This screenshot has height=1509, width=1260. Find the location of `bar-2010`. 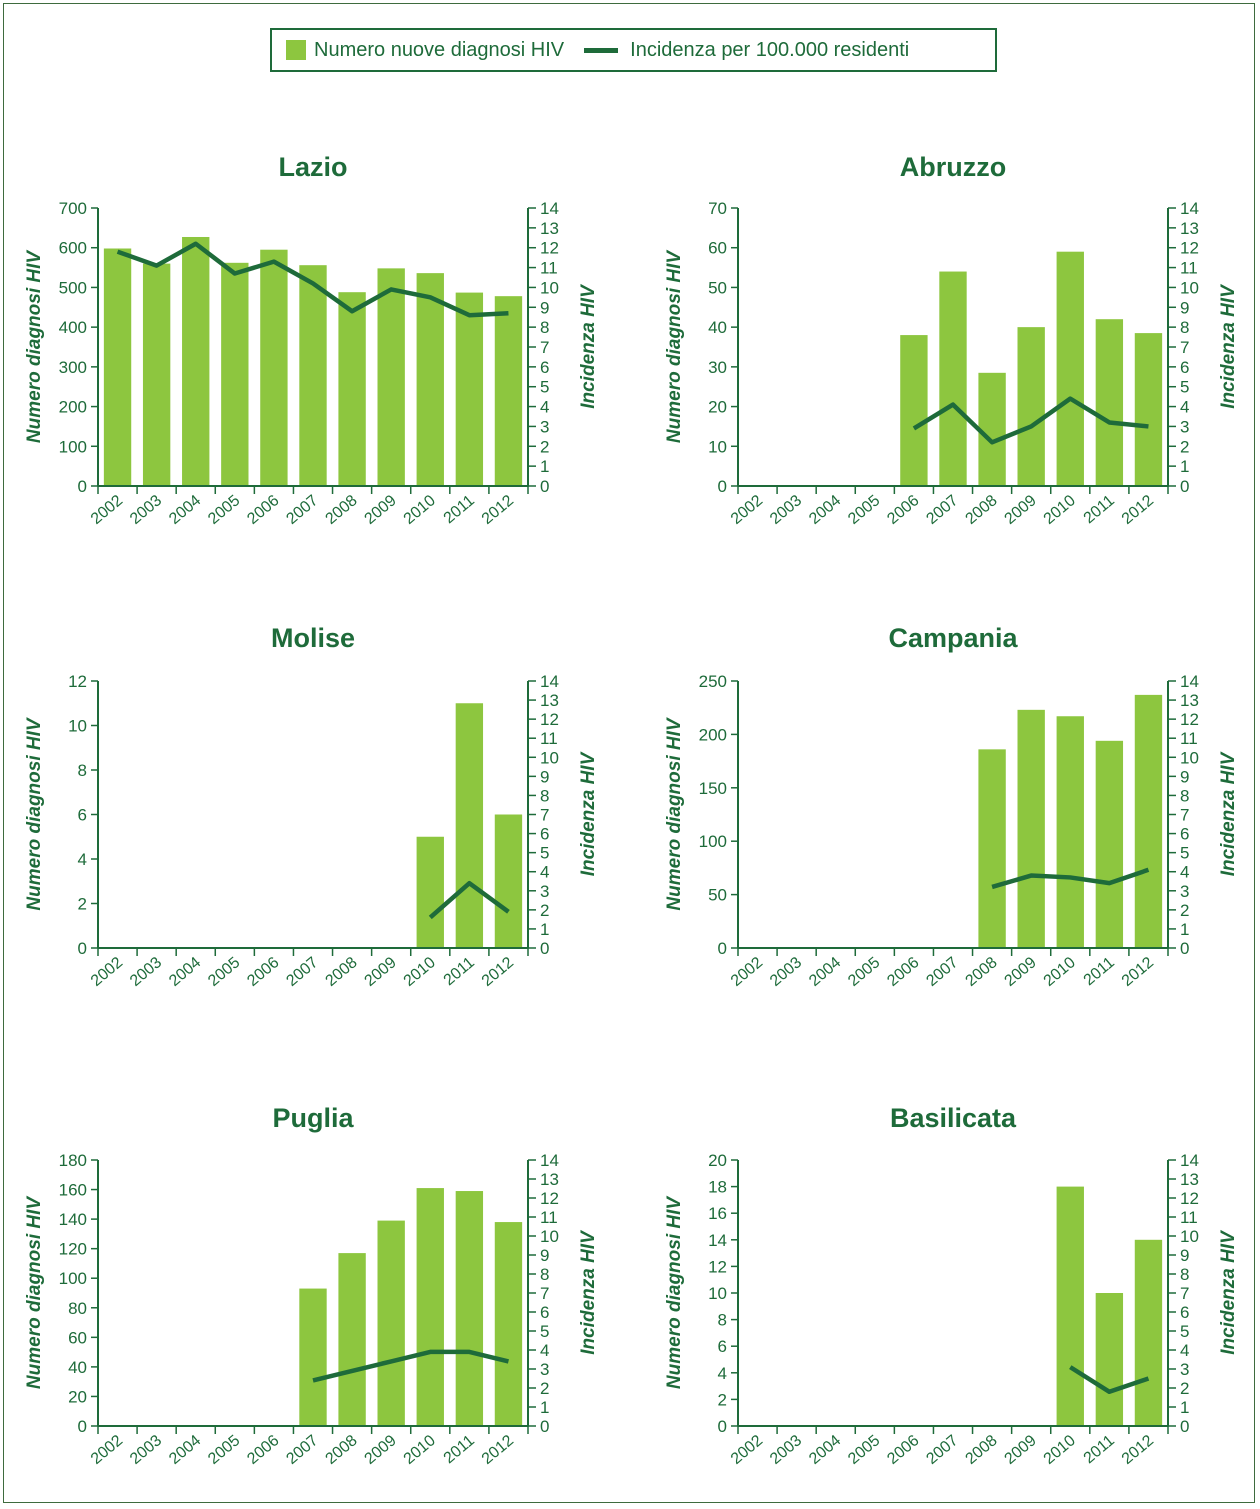

bar-2010 is located at coordinates (1070, 368).